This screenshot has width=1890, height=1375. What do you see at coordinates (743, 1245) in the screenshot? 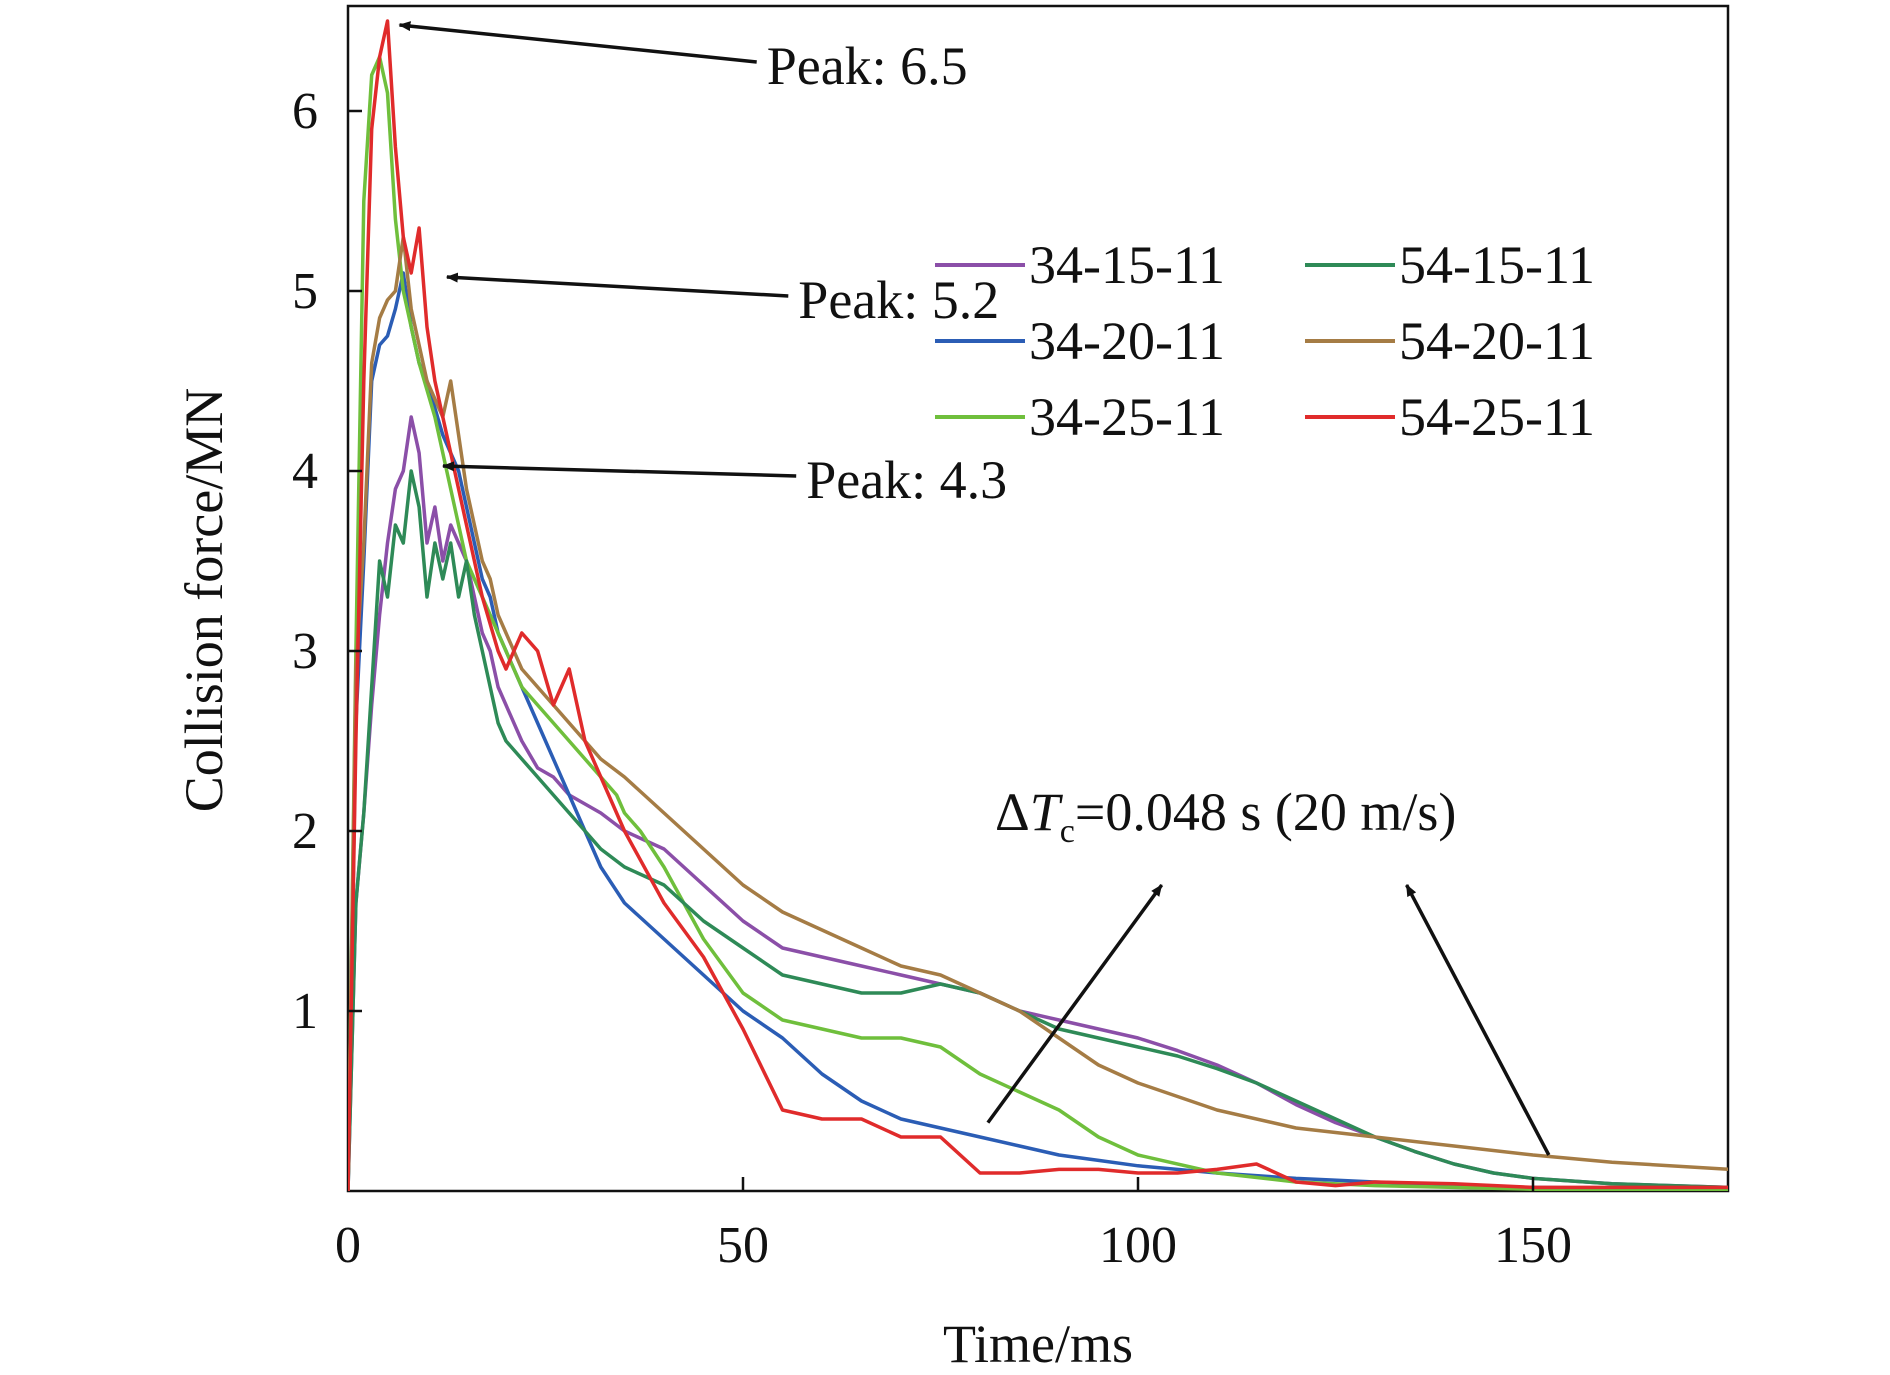
I see `x-tick-label-50: 50` at bounding box center [743, 1245].